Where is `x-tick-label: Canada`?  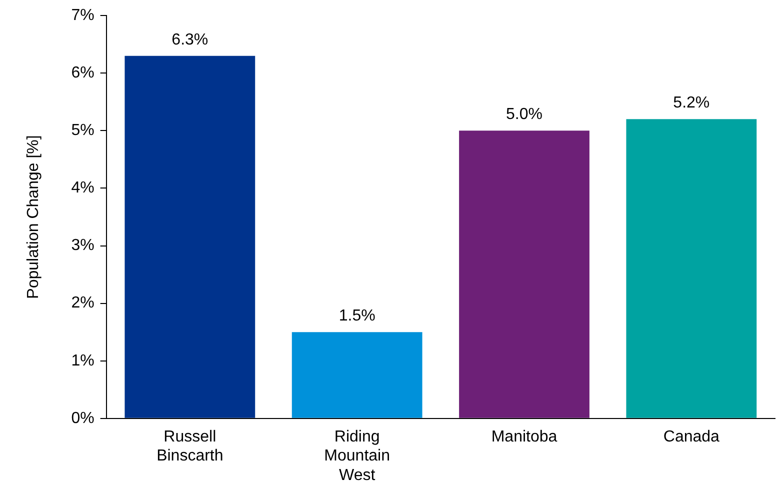 x-tick-label: Canada is located at coordinates (691, 437).